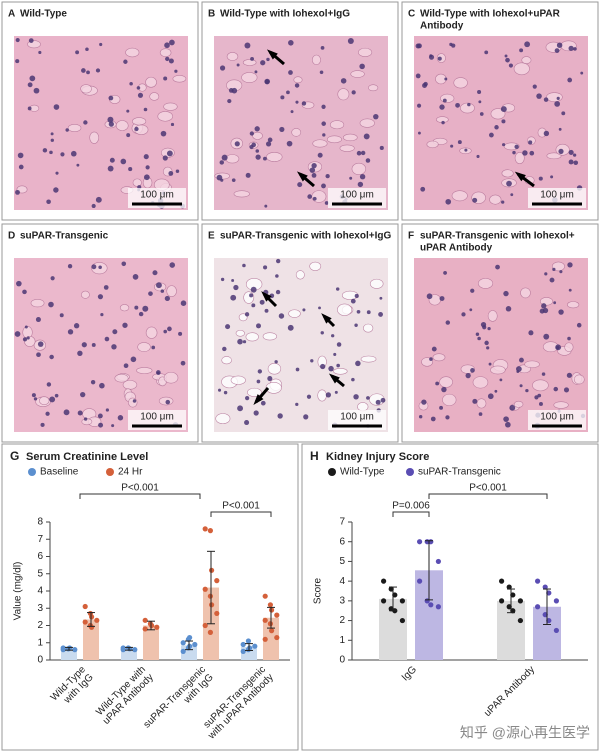 This screenshot has width=600, height=752. I want to click on arrow-head, so click(272, 54).